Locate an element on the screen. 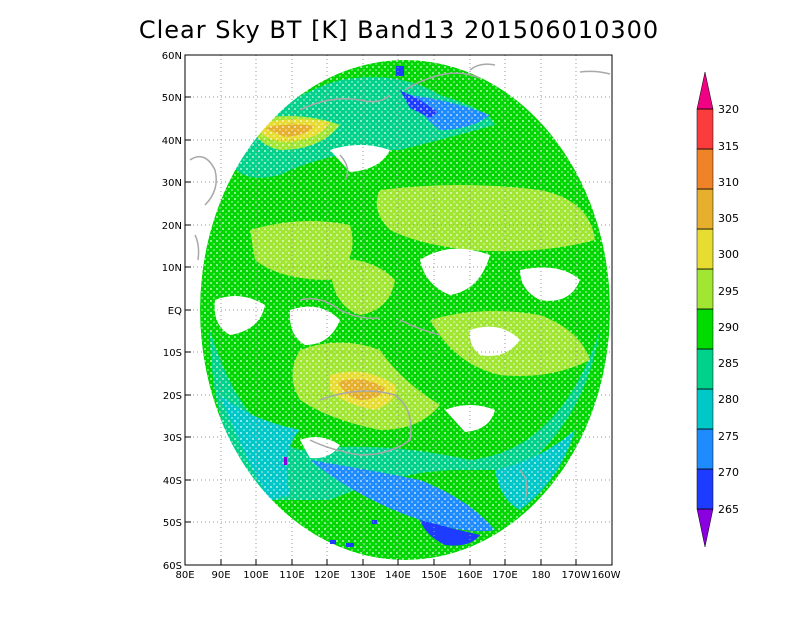  lon-label: 110E is located at coordinates (291, 575).